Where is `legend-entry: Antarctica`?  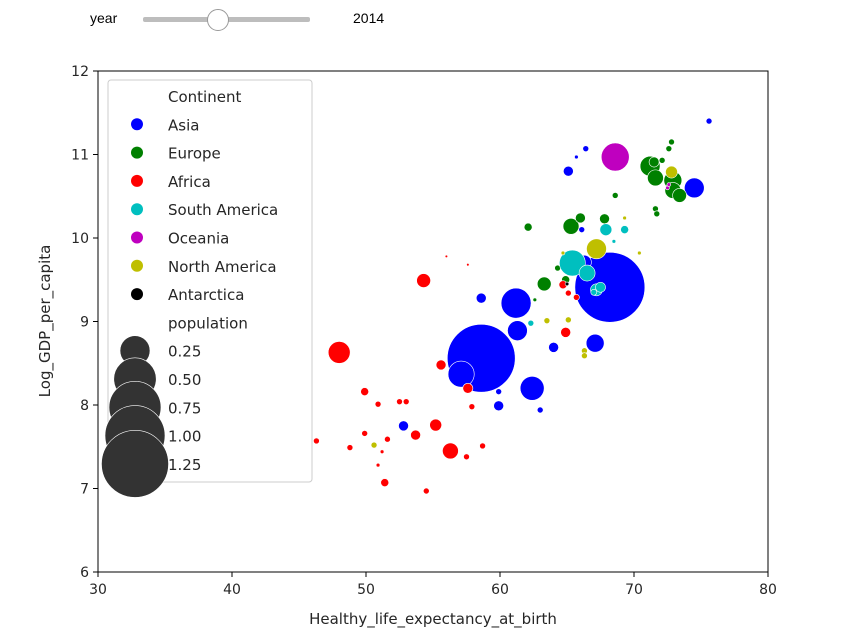
legend-entry: Antarctica is located at coordinates (206, 295).